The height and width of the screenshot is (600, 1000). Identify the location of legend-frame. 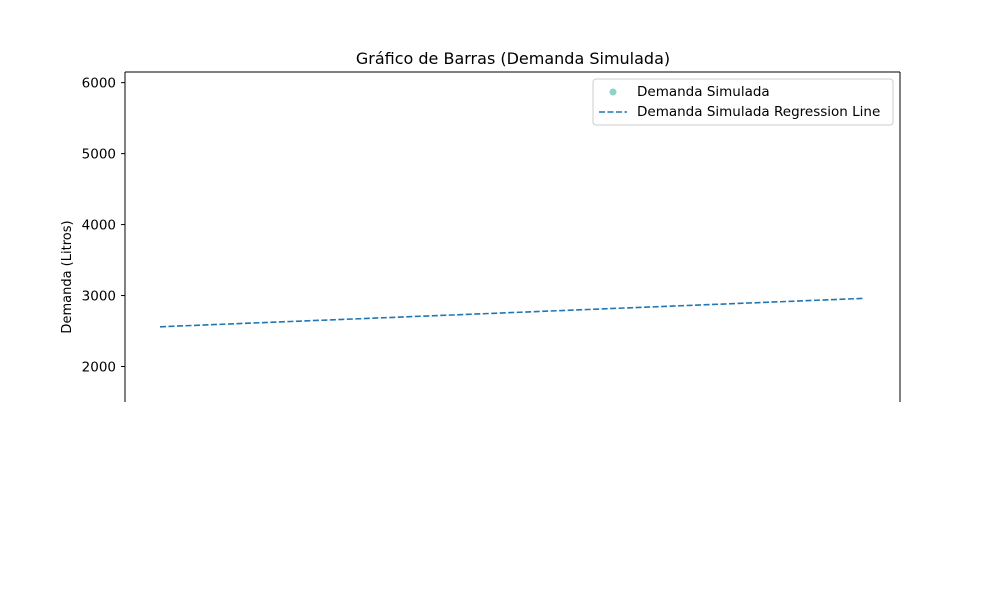
(743, 102).